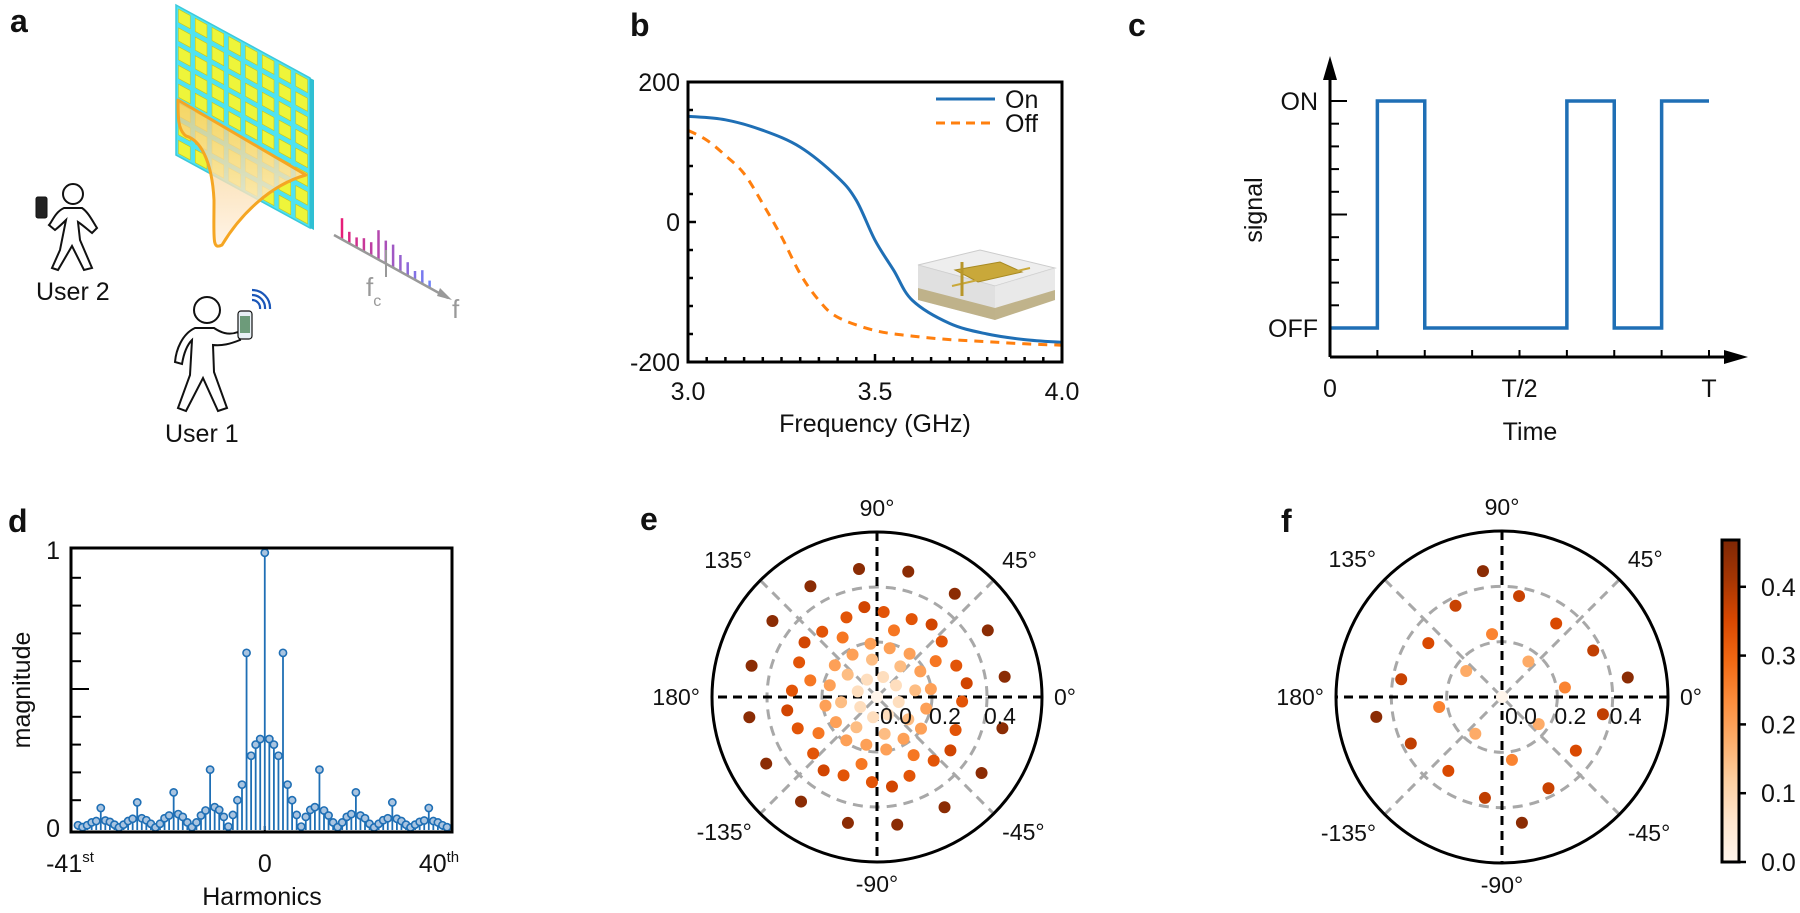  Describe the element at coordinates (688, 392) in the screenshot. I see `b-x-tick-label: 3.0` at that location.